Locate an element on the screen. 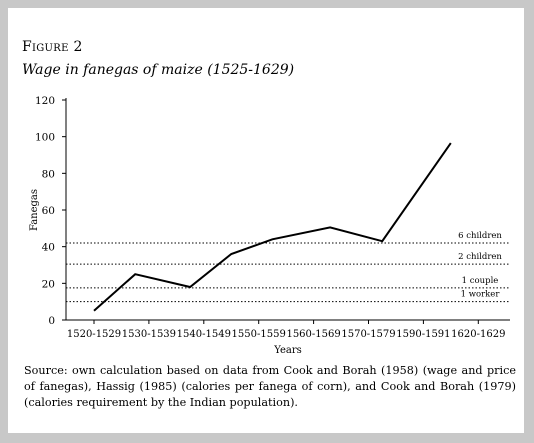 This screenshot has height=443, width=534. reference-lines: 6 children 2 children 1 couple 1 worker is located at coordinates (288, 267).